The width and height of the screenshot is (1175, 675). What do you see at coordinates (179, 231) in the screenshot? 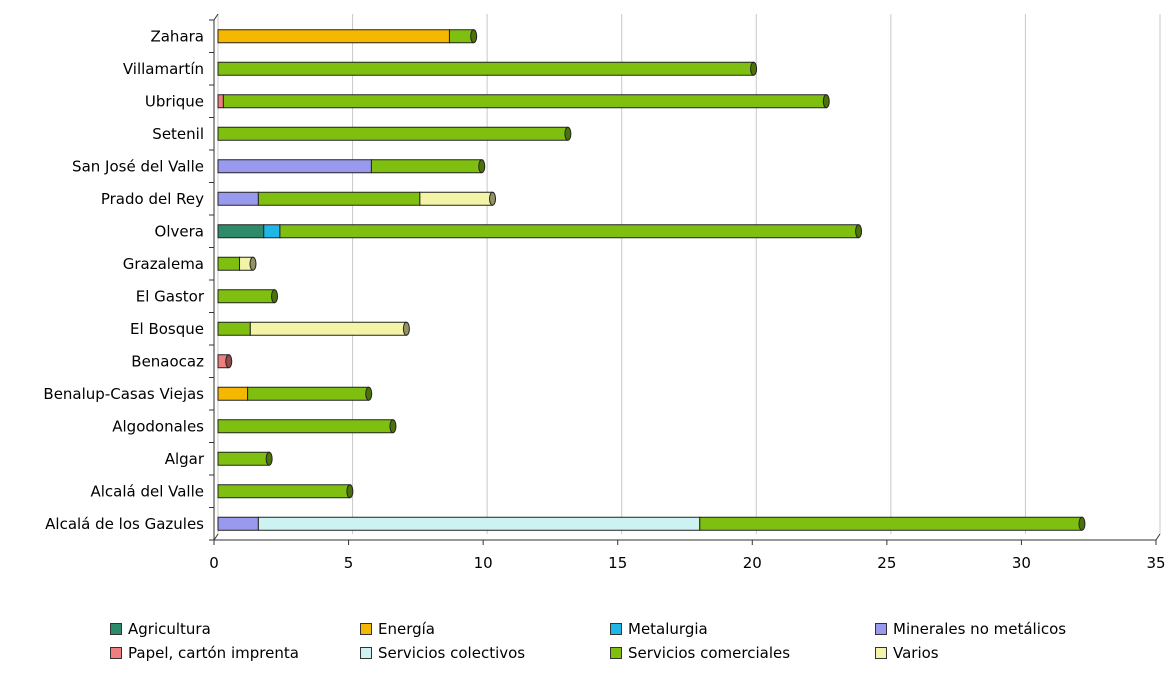
I see `category-label: Olvera` at bounding box center [179, 231].